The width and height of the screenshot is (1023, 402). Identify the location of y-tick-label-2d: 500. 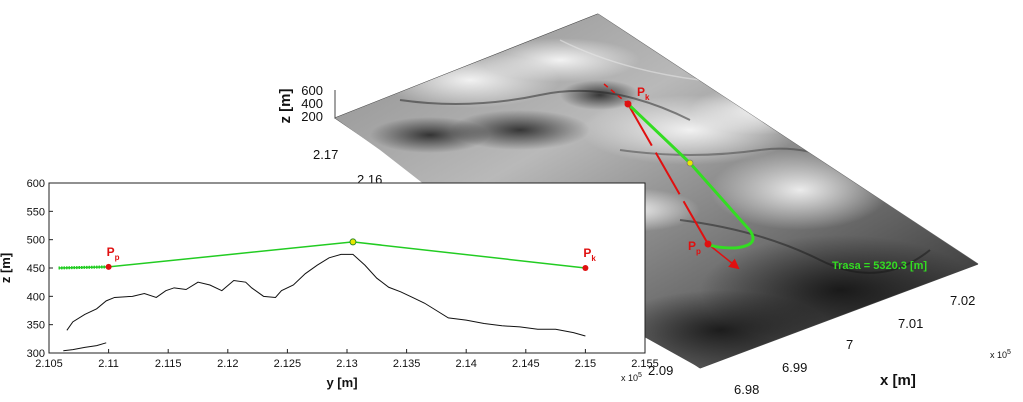
(36, 241).